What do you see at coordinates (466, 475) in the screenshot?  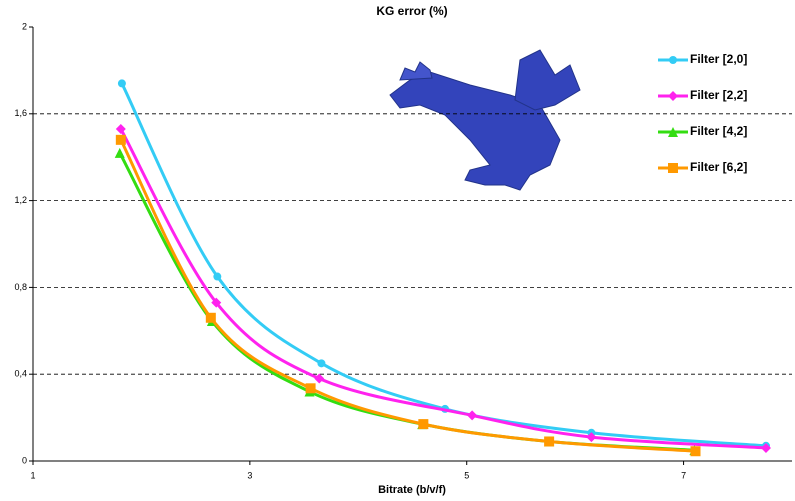 I see `x-tick-label: 5` at bounding box center [466, 475].